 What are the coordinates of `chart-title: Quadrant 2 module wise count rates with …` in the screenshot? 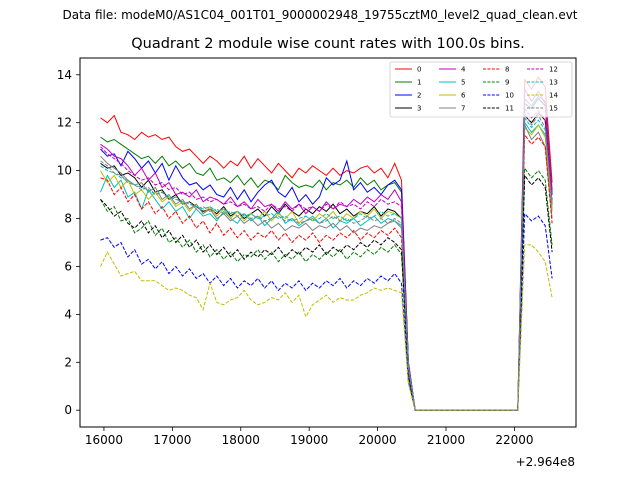 It's located at (328, 44).